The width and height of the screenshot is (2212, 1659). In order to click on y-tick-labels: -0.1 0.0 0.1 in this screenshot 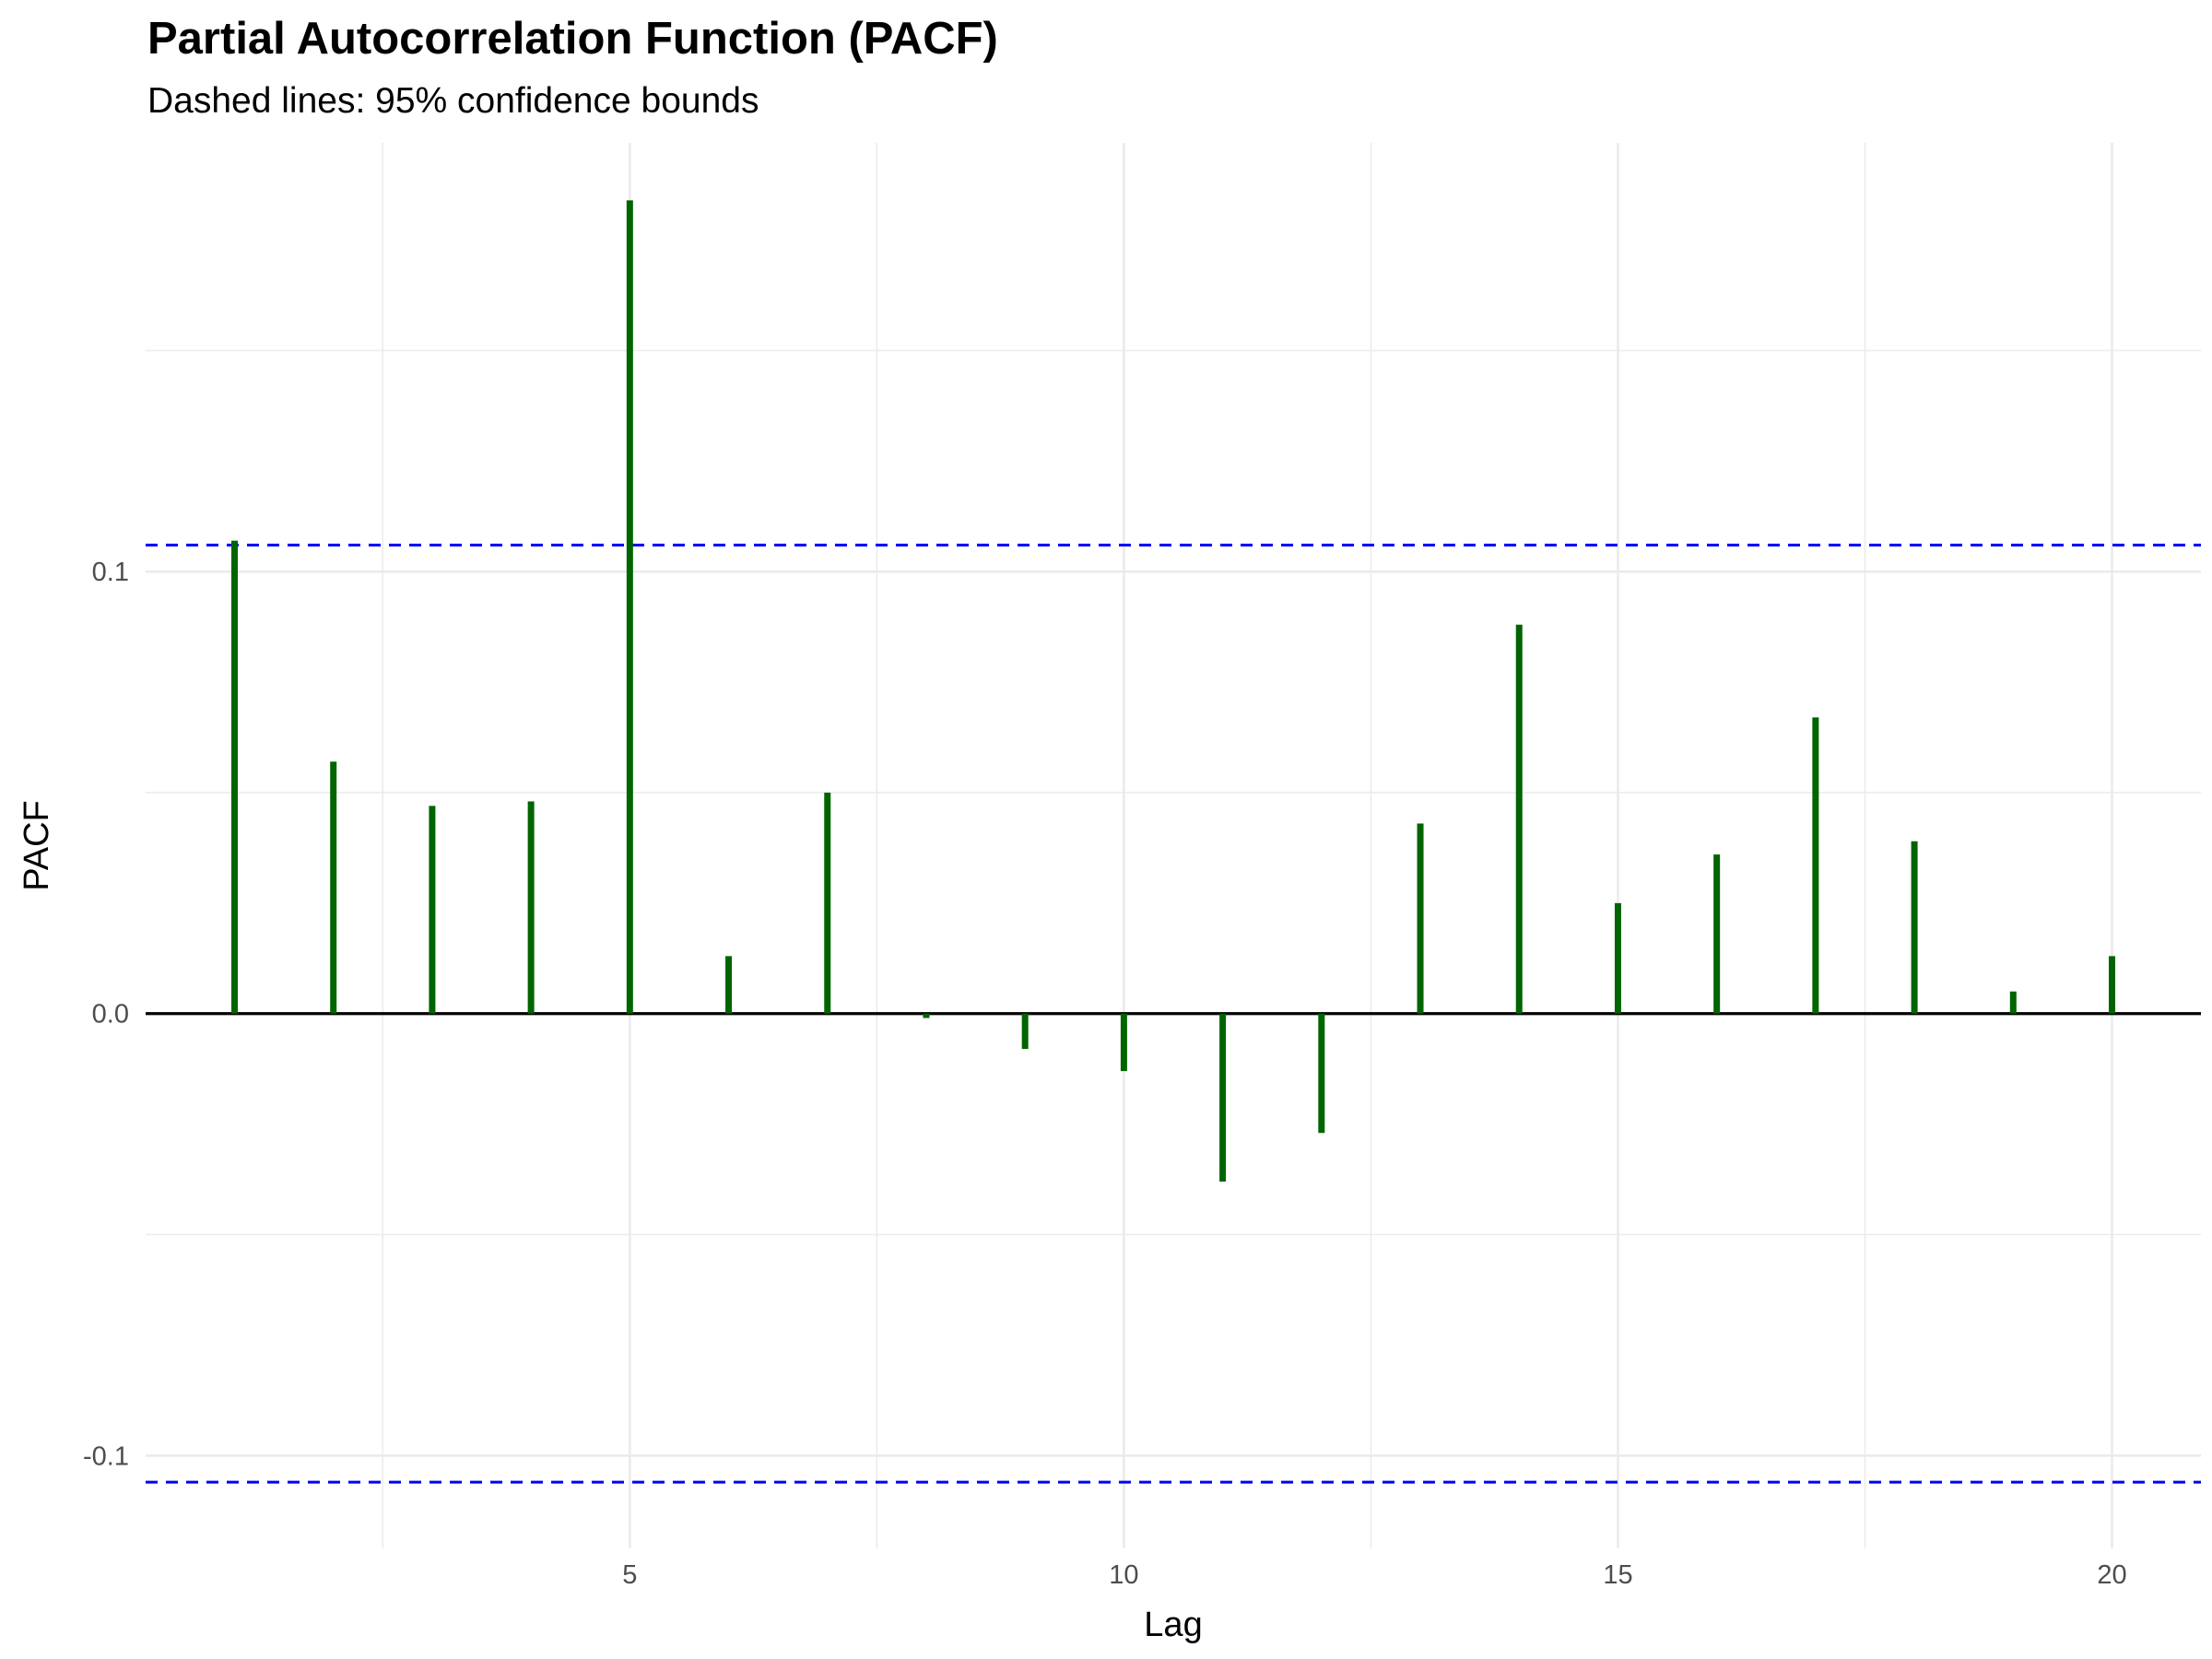, I will do `click(106, 1014)`.